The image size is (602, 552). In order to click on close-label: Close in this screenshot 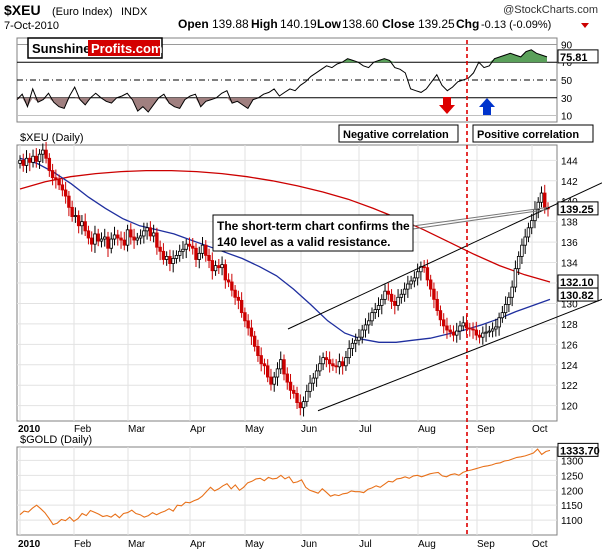, I will do `click(398, 24)`.